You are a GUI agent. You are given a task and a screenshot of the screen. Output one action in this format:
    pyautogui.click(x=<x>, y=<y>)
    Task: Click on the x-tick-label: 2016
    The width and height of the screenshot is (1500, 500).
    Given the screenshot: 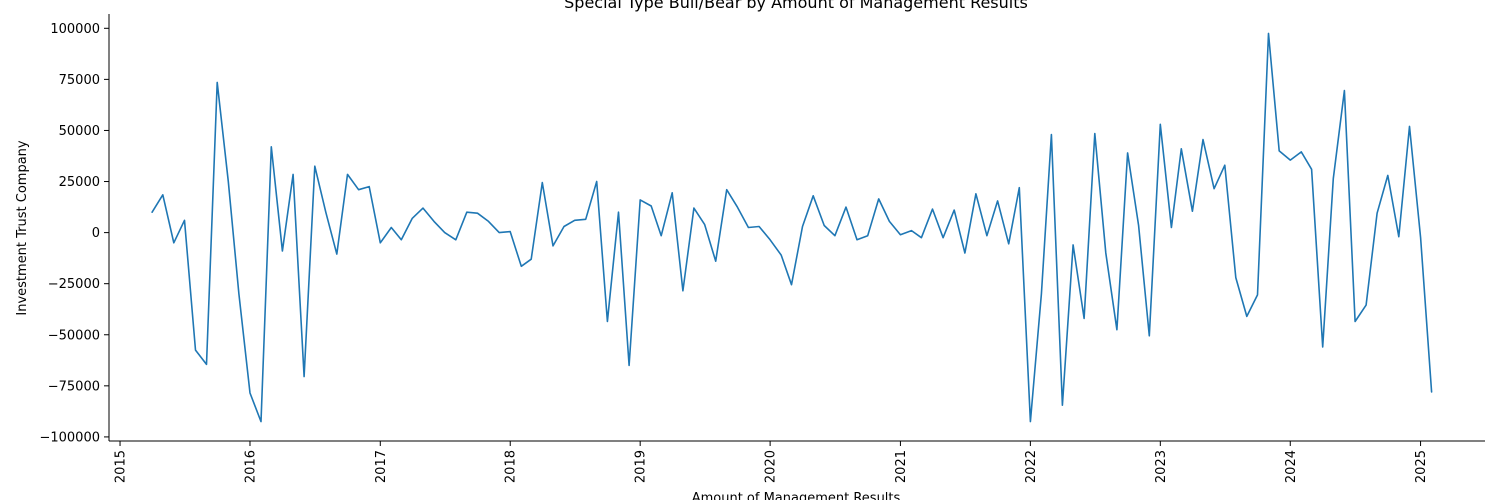 What is the action you would take?
    pyautogui.click(x=250, y=466)
    